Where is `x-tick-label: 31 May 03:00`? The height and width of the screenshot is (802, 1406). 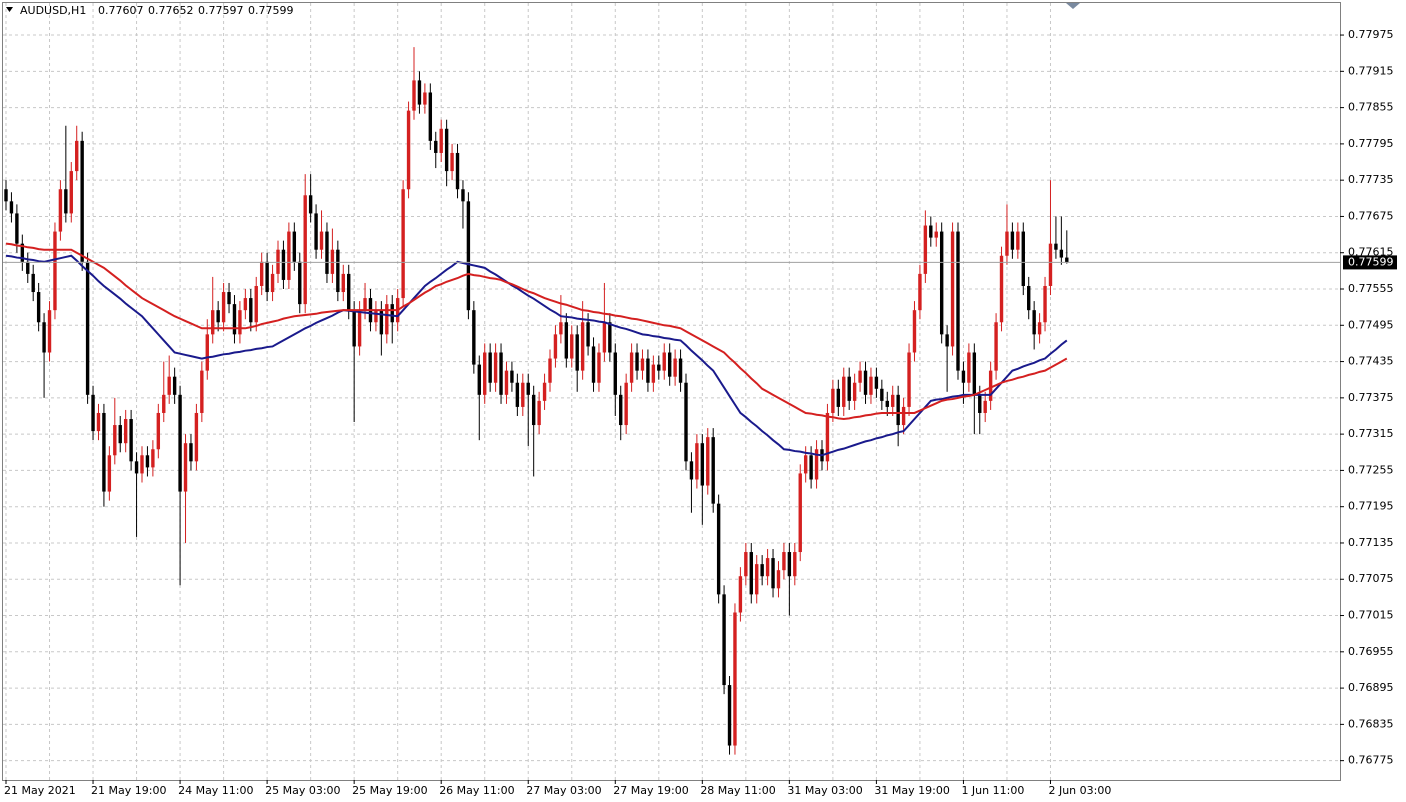 x-tick-label: 31 May 03:00 is located at coordinates (824, 790).